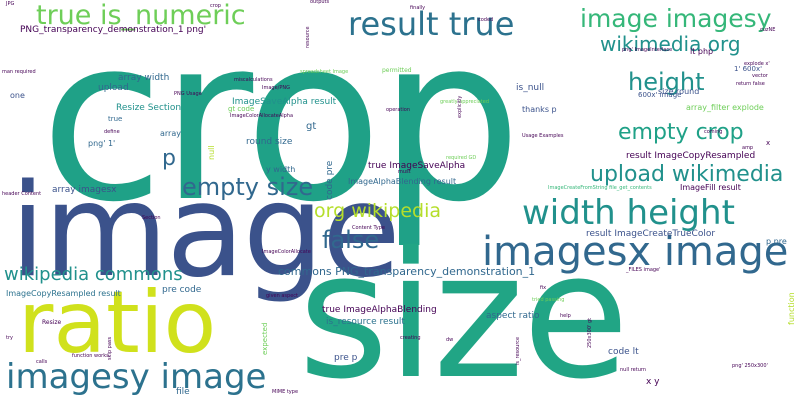  Describe the element at coordinates (84, 190) in the screenshot. I see `word-array-imagesx: array imagesx` at that location.